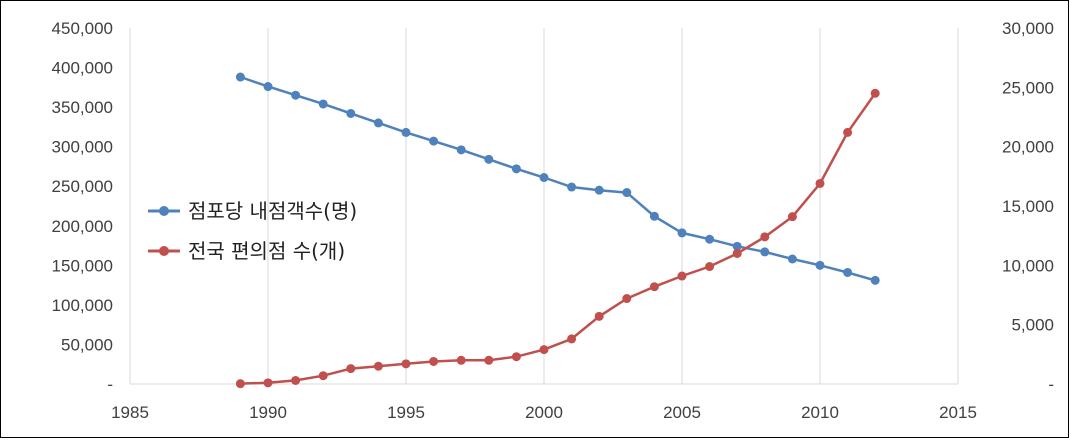 The height and width of the screenshot is (440, 1071). I want to click on legend-entry-visitors: 점포당 내점객수(명), so click(252, 211).